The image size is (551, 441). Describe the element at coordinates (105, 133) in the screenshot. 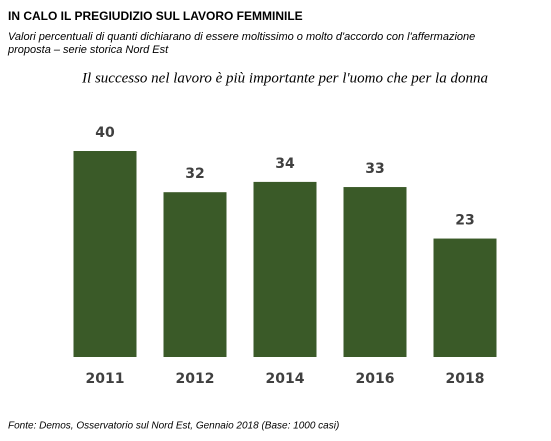

I see `data-label: 40` at that location.